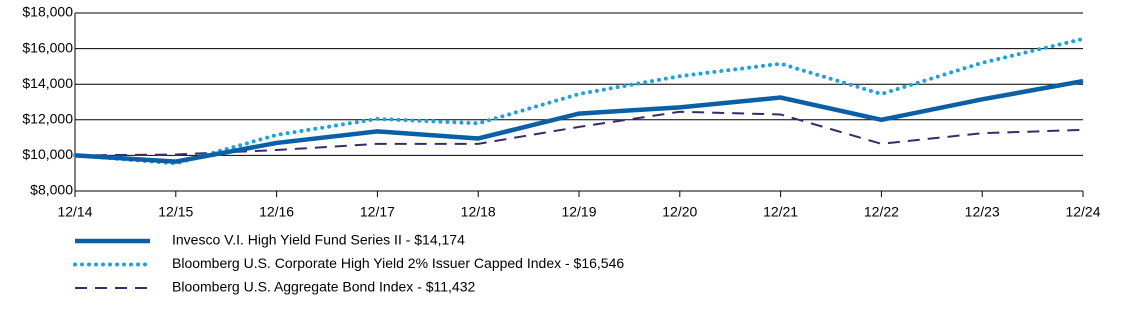 The width and height of the screenshot is (1123, 309). What do you see at coordinates (47, 119) in the screenshot?
I see `y-tick-label: $12,000` at bounding box center [47, 119].